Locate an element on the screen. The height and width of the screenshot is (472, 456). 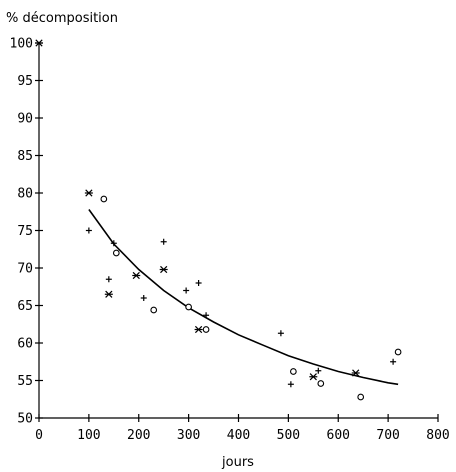
y-tick-label: 55 is located at coordinates (25, 381).